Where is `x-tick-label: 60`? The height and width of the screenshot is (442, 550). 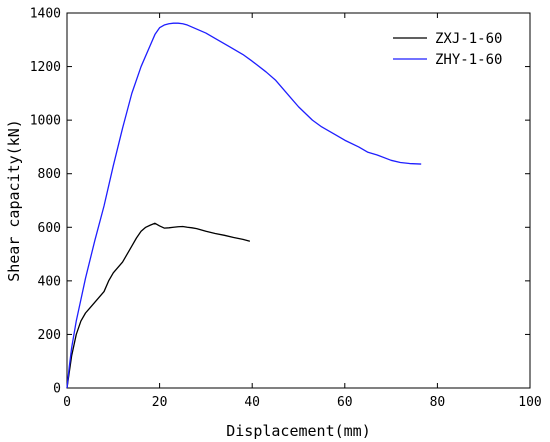 x-tick-label: 60 is located at coordinates (345, 402).